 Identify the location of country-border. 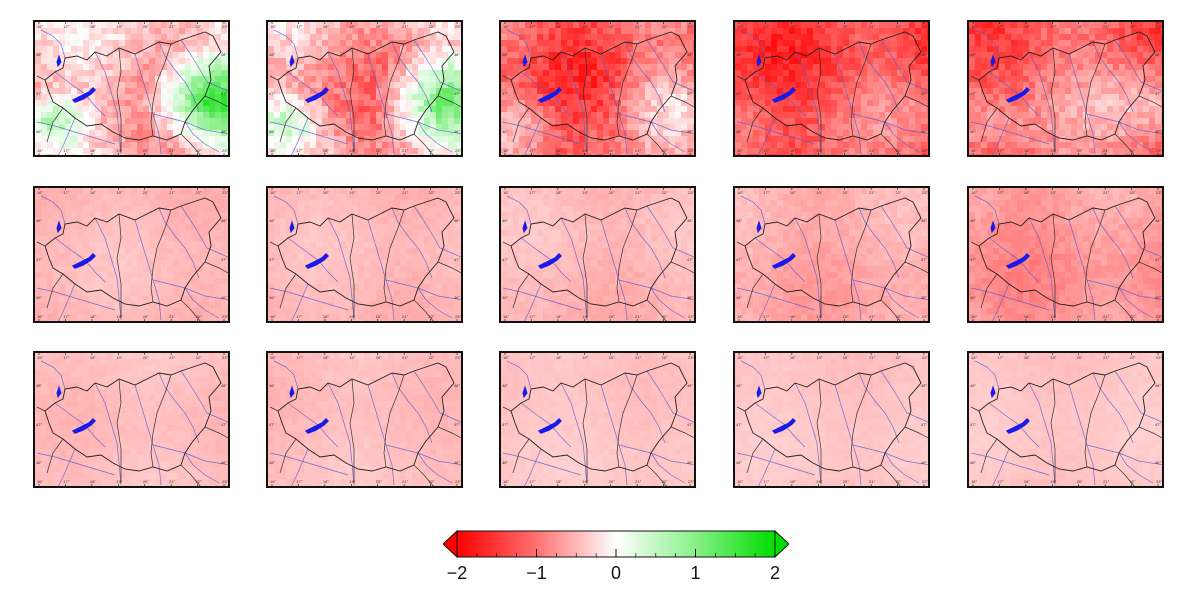
(833, 252).